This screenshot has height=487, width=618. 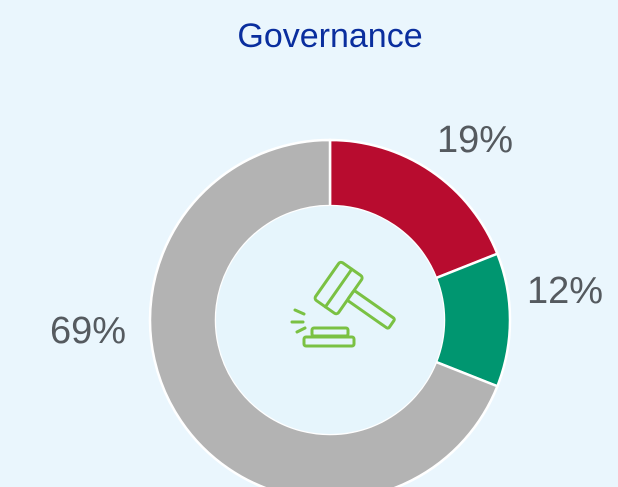 I want to click on data-label: 19%, so click(x=475, y=140).